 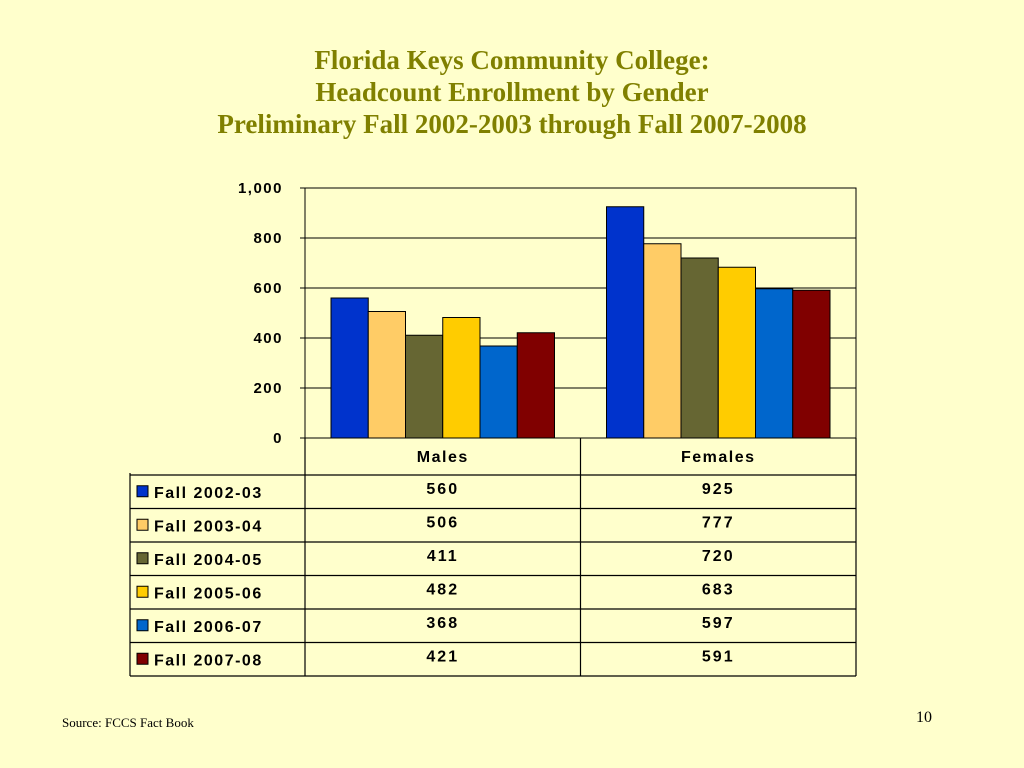 I want to click on y-tick-label: 0, so click(x=278, y=438).